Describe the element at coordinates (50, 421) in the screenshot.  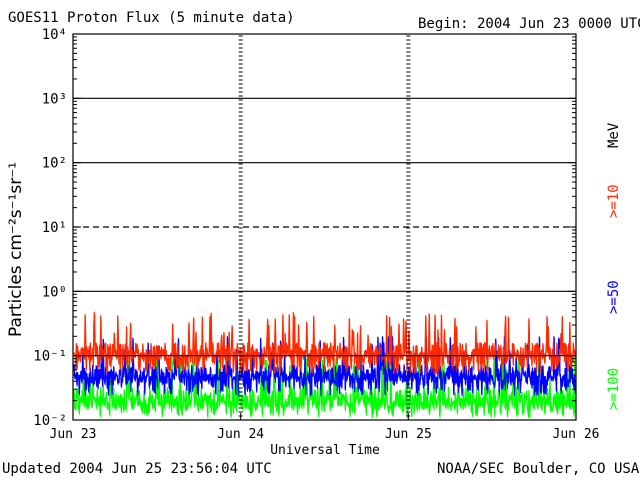
I see `y-tick-label: 10⁻²` at that location.